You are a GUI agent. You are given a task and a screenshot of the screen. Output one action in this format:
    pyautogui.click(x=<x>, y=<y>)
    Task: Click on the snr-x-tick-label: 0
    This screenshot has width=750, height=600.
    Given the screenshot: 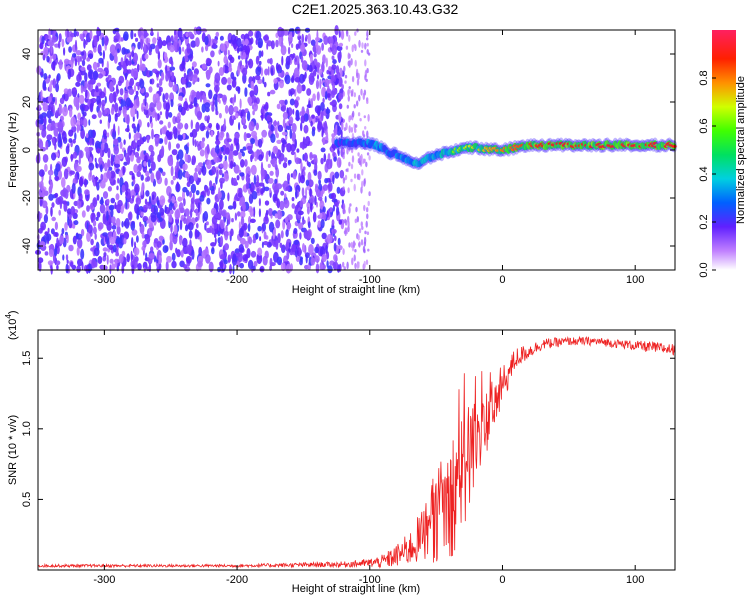 What is the action you would take?
    pyautogui.click(x=502, y=580)
    